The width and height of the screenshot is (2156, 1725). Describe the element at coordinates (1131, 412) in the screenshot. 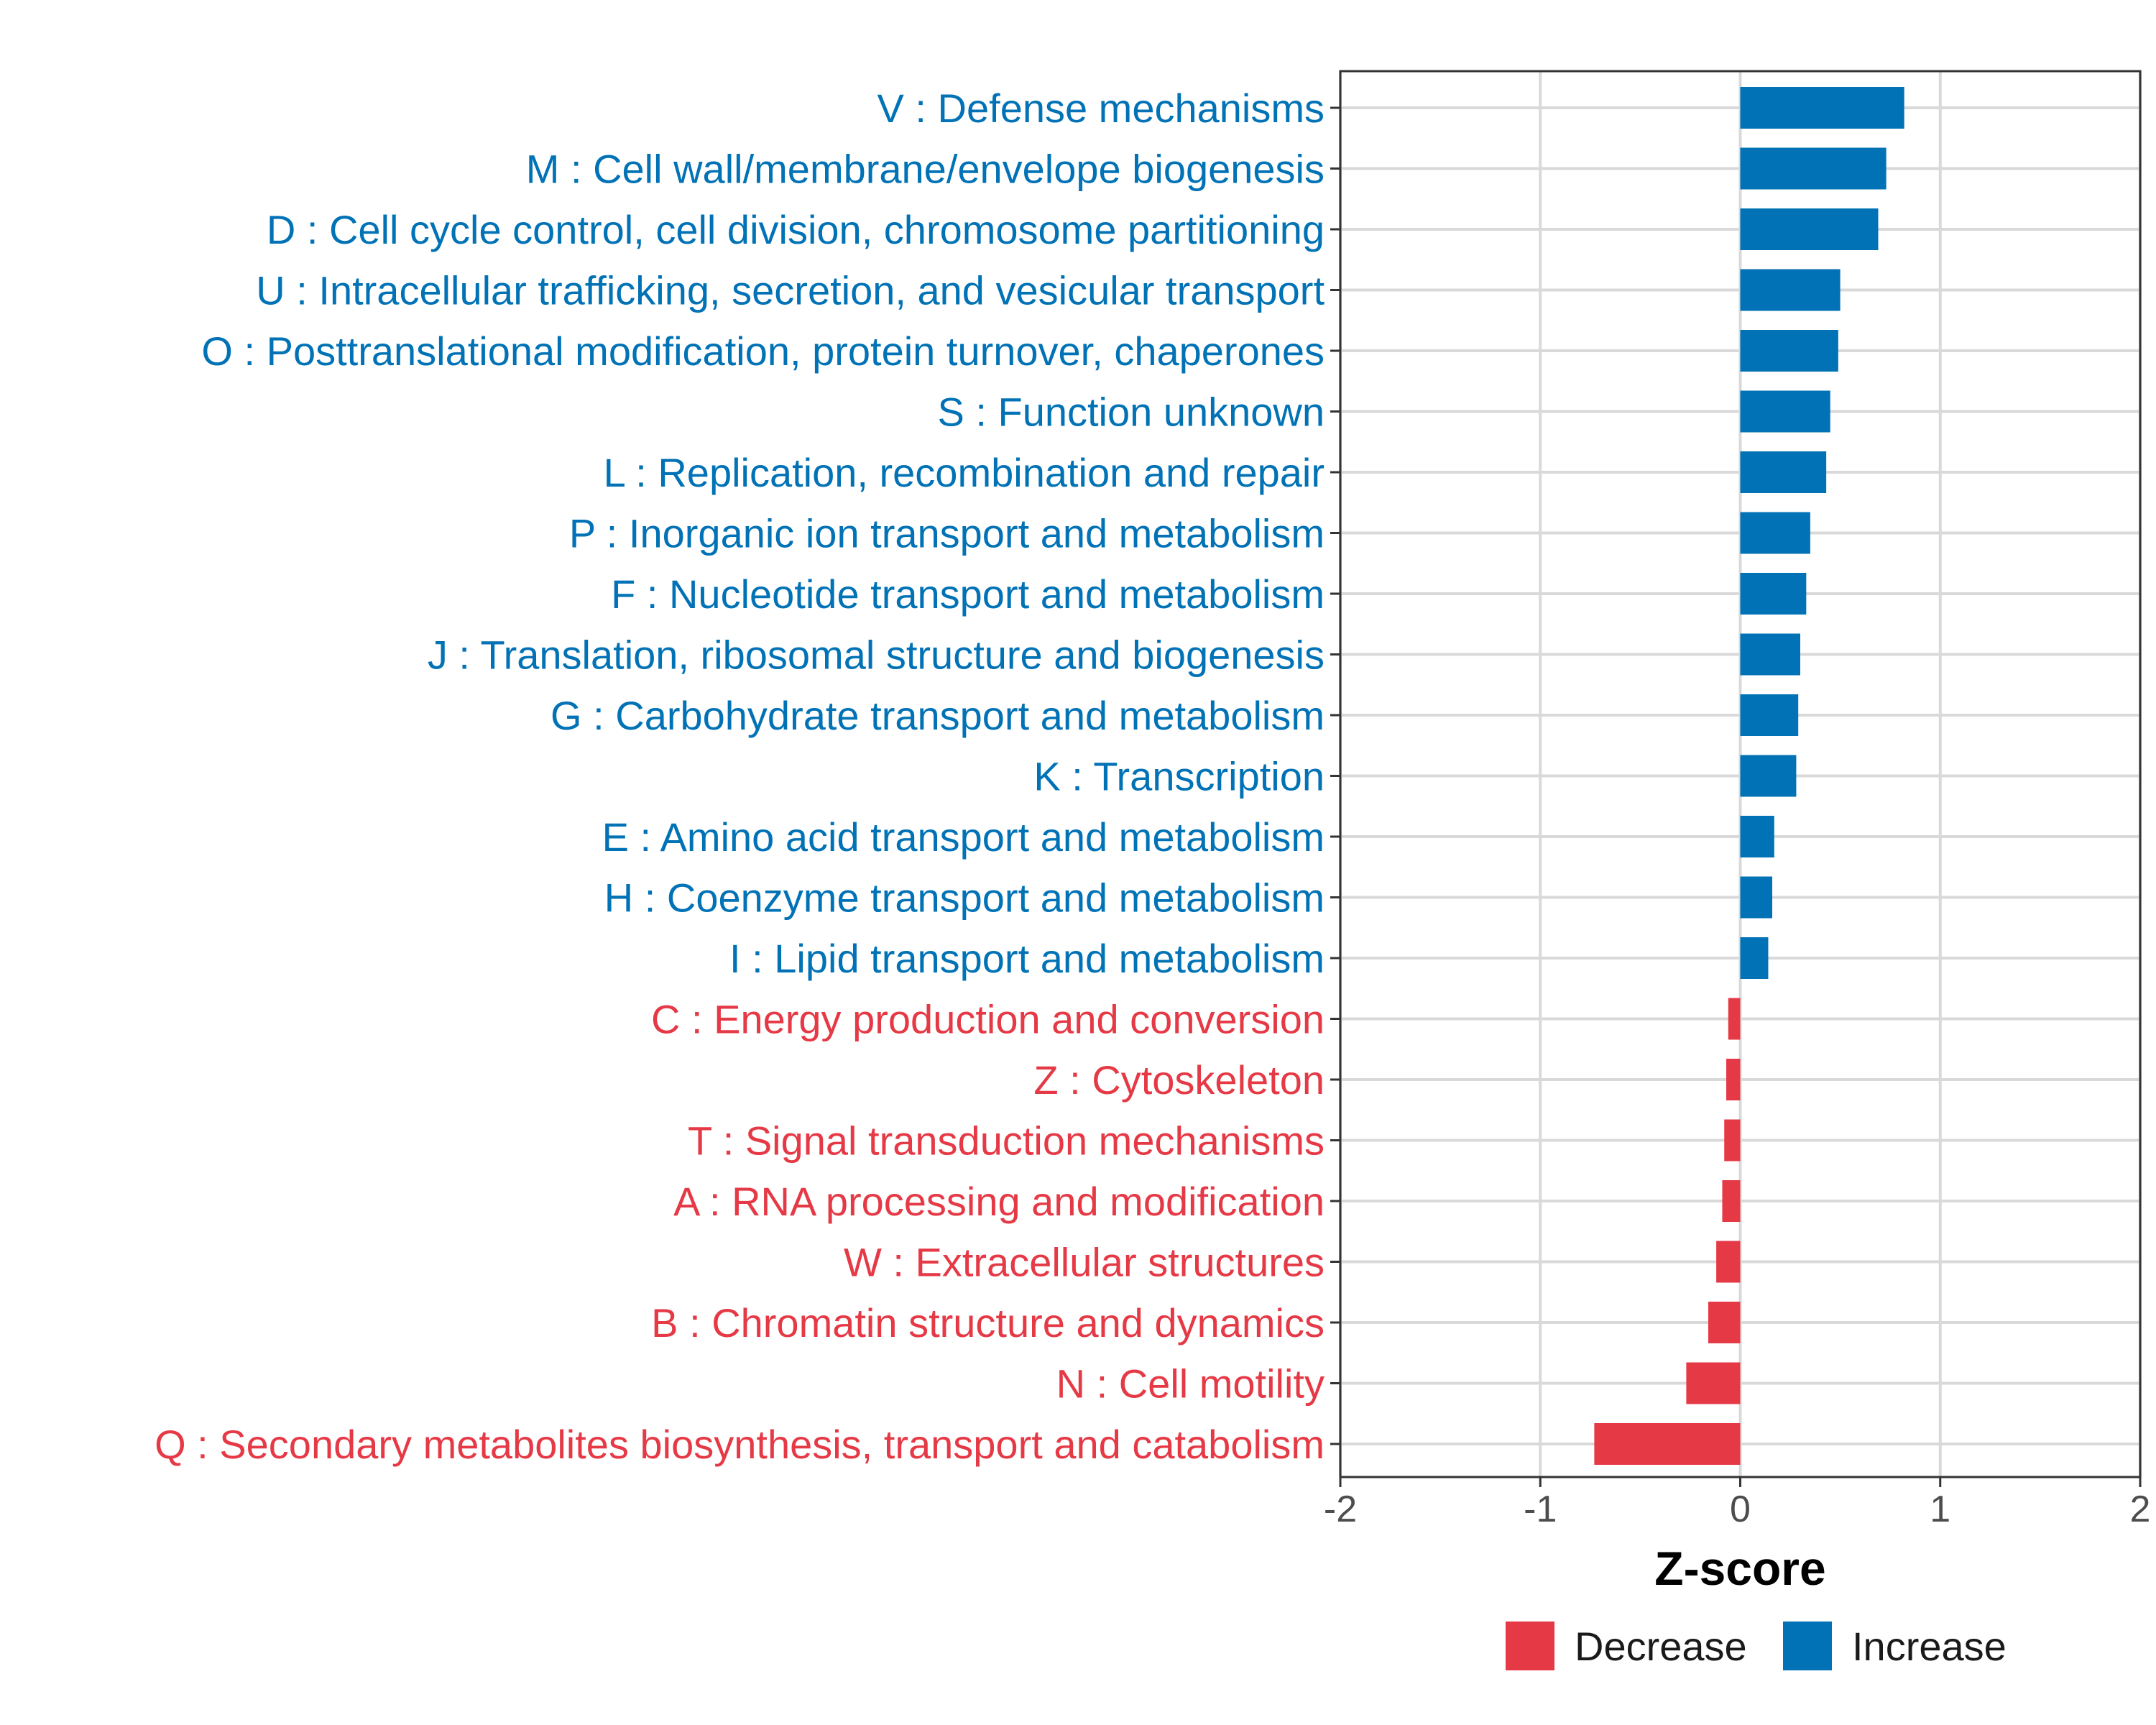

I see `category-label: S : Function unknown` at that location.